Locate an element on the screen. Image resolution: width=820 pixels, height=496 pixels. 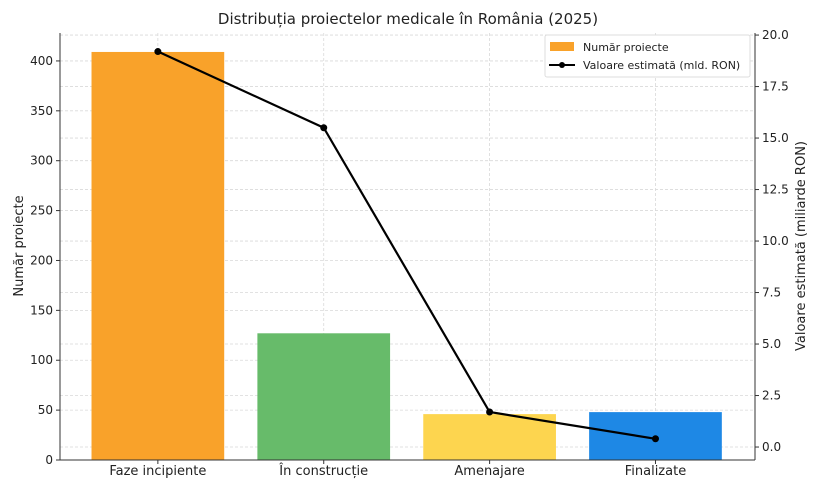
y-tick-label: 150 is located at coordinates (41, 310).